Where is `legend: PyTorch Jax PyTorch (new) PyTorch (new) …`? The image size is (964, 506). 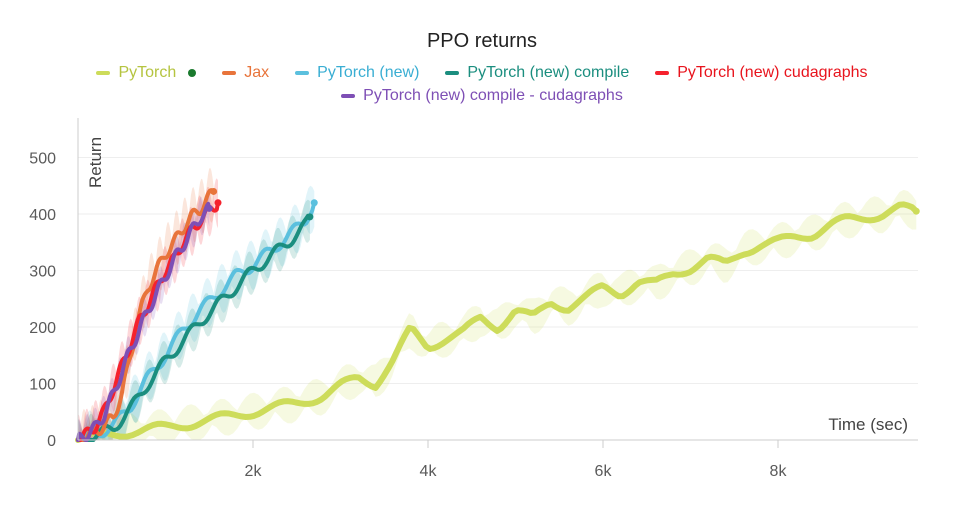
legend: PyTorch Jax PyTorch (new) PyTorch (new) … is located at coordinates (482, 73).